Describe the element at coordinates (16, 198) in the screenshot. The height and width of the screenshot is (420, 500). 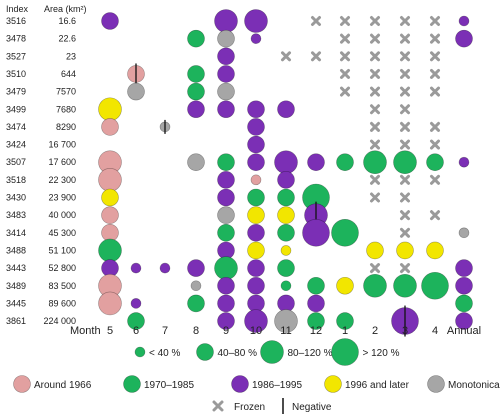
I see `row-index-label: 3430` at that location.